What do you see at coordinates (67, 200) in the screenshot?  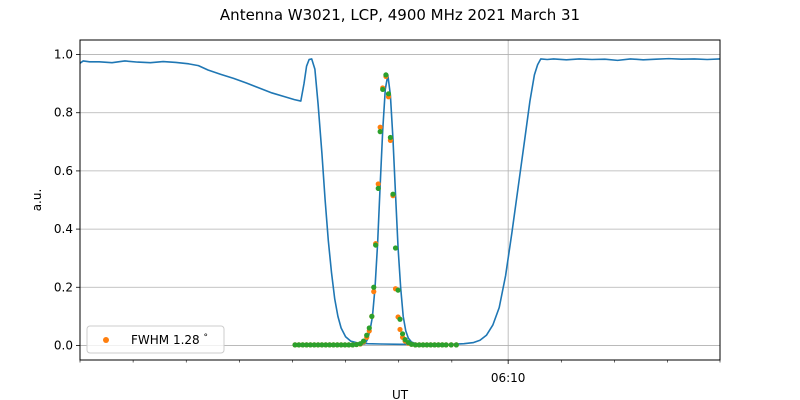 I see `y-axis: 0.0 0.2 0.4 0.6 0.8 1.0` at bounding box center [67, 200].